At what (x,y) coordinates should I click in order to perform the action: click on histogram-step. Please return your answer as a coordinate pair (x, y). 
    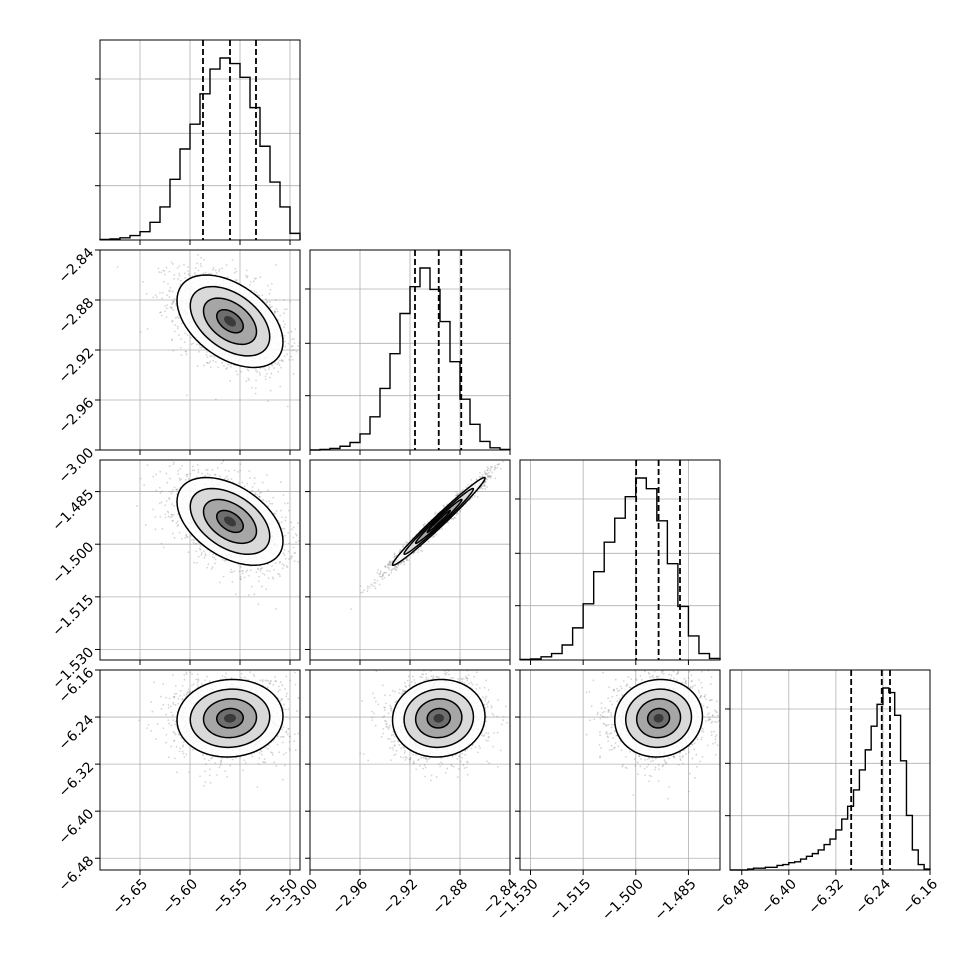
    Looking at the image, I should click on (410, 359).